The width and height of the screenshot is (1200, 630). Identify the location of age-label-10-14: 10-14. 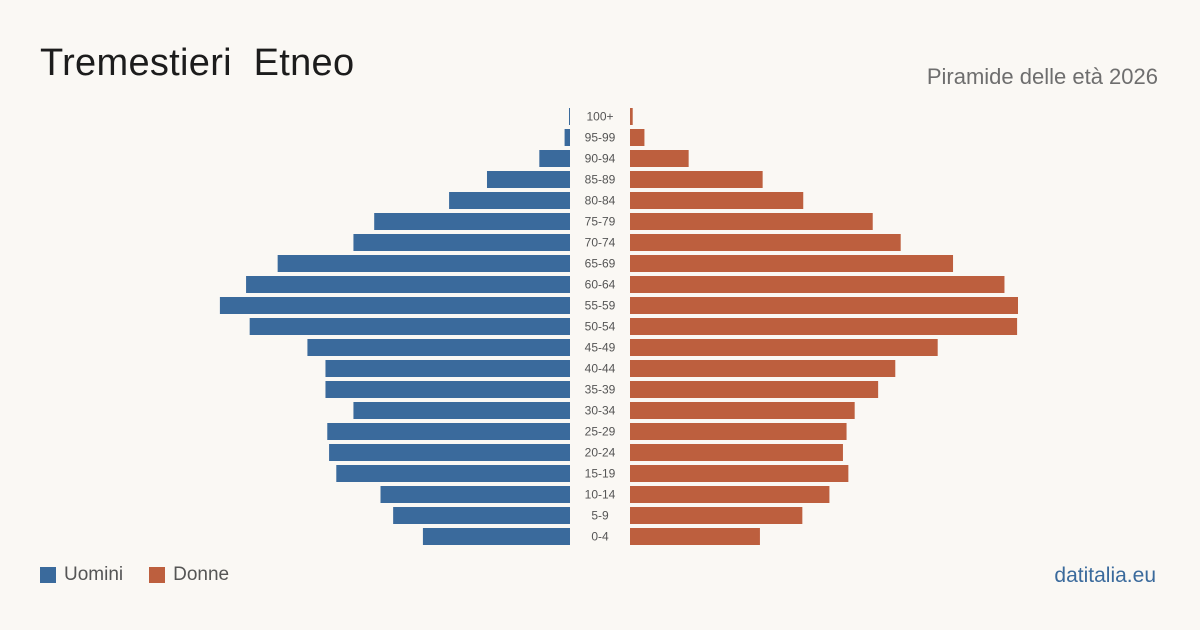
(600, 495).